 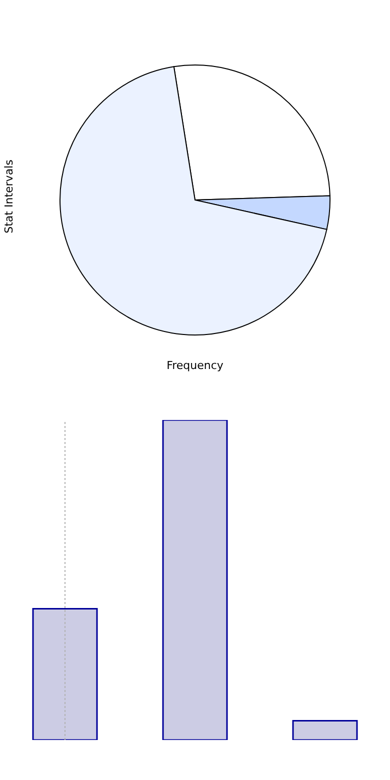 What do you see at coordinates (195, 365) in the screenshot?
I see `text: Frequency` at bounding box center [195, 365].